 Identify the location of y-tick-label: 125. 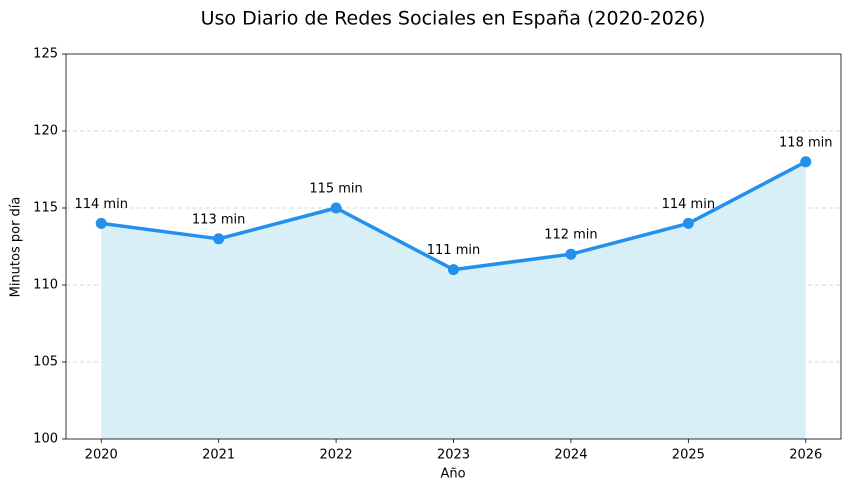
(45, 54).